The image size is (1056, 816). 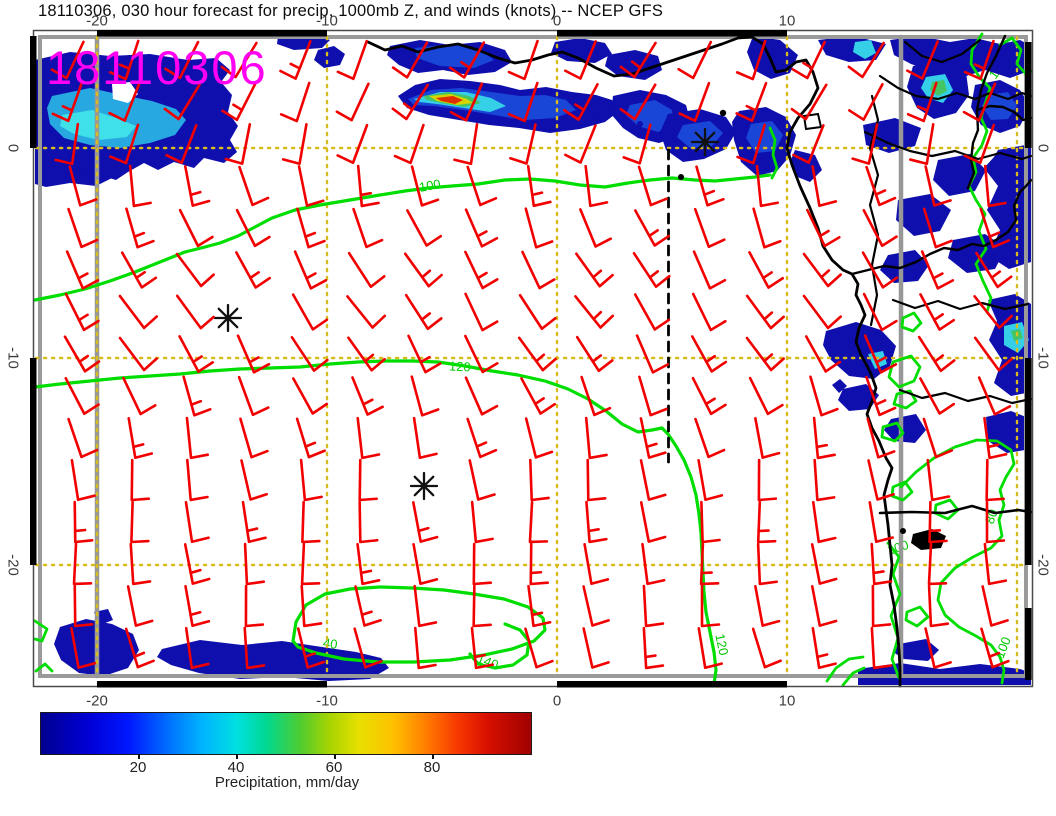 I want to click on axis-label-lon-top: 0, so click(x=557, y=21).